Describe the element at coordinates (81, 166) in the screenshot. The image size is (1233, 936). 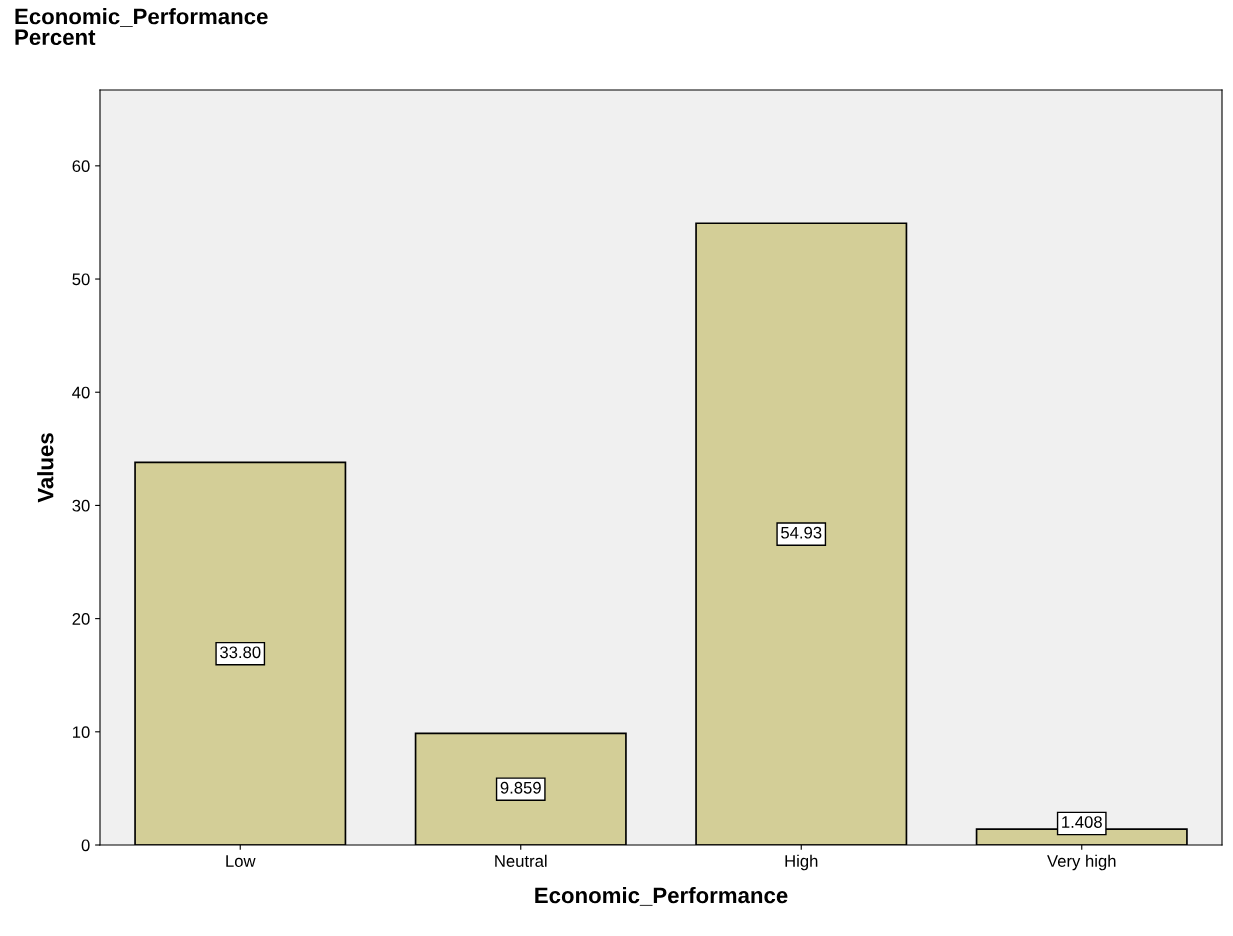
I see `y-tick-label: 60` at that location.